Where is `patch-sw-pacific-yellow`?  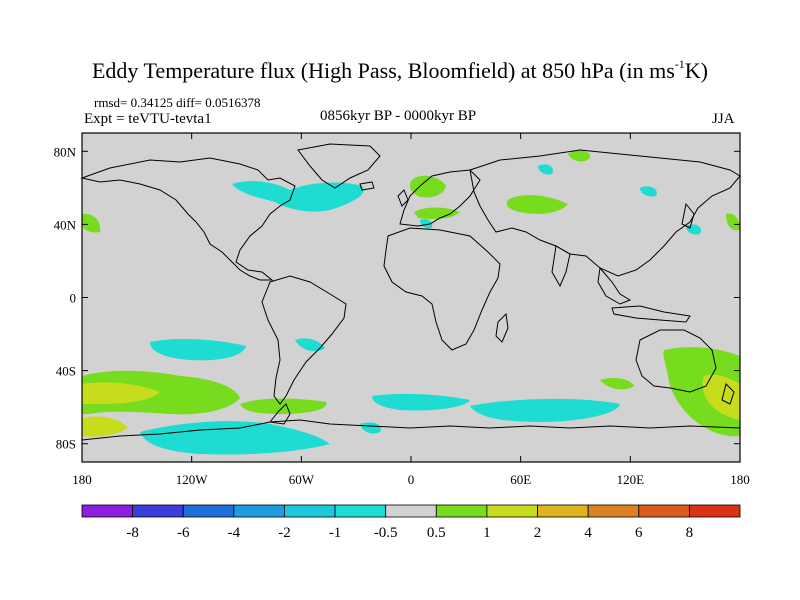 patch-sw-pacific-yellow is located at coordinates (121, 393).